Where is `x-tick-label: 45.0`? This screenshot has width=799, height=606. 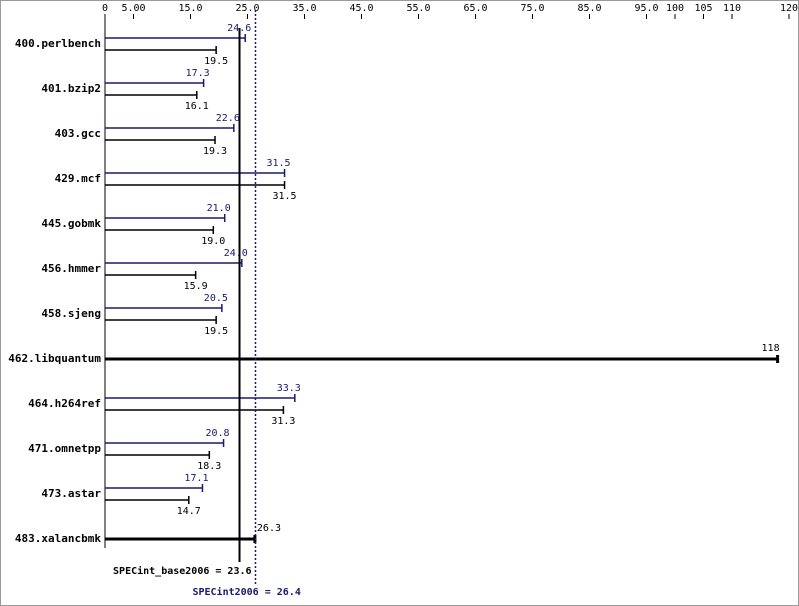 x-tick-label: 45.0 is located at coordinates (361, 8).